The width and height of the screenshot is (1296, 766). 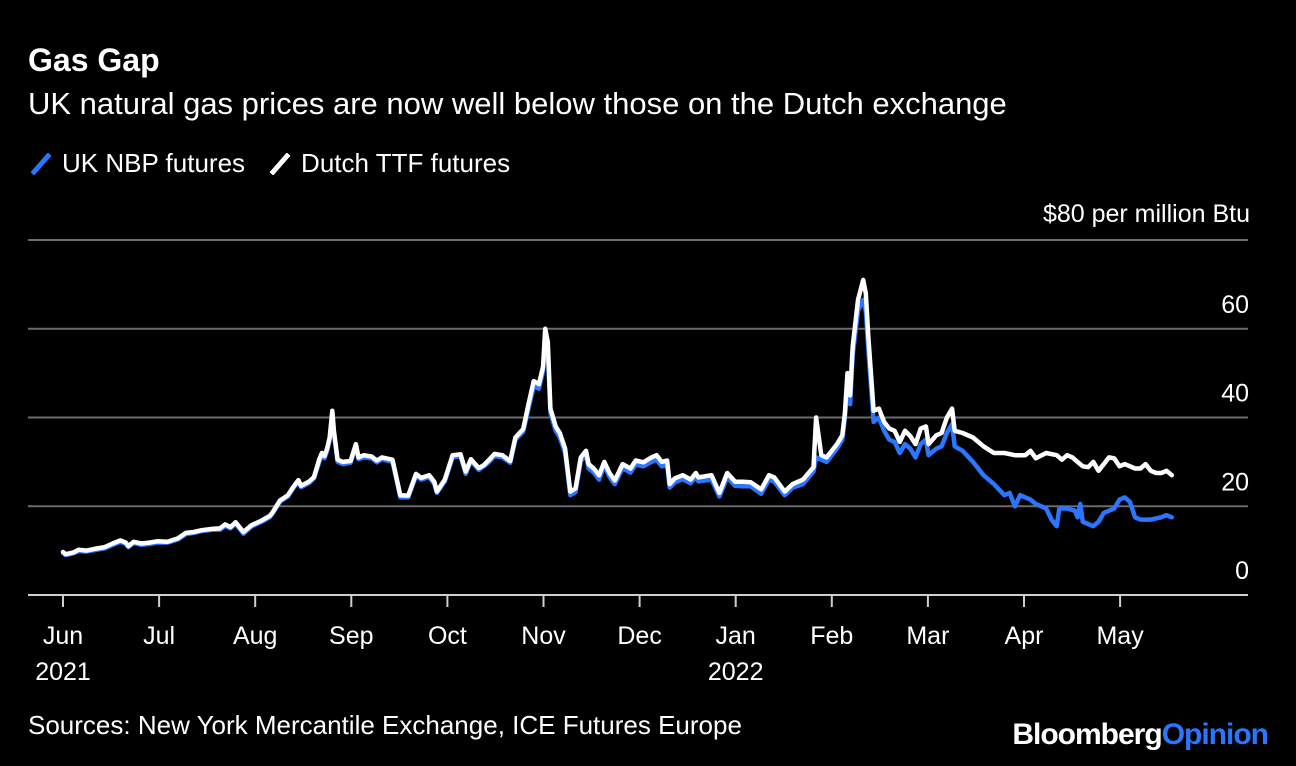 I want to click on legend-swatch-uk-nbp, so click(x=41, y=163).